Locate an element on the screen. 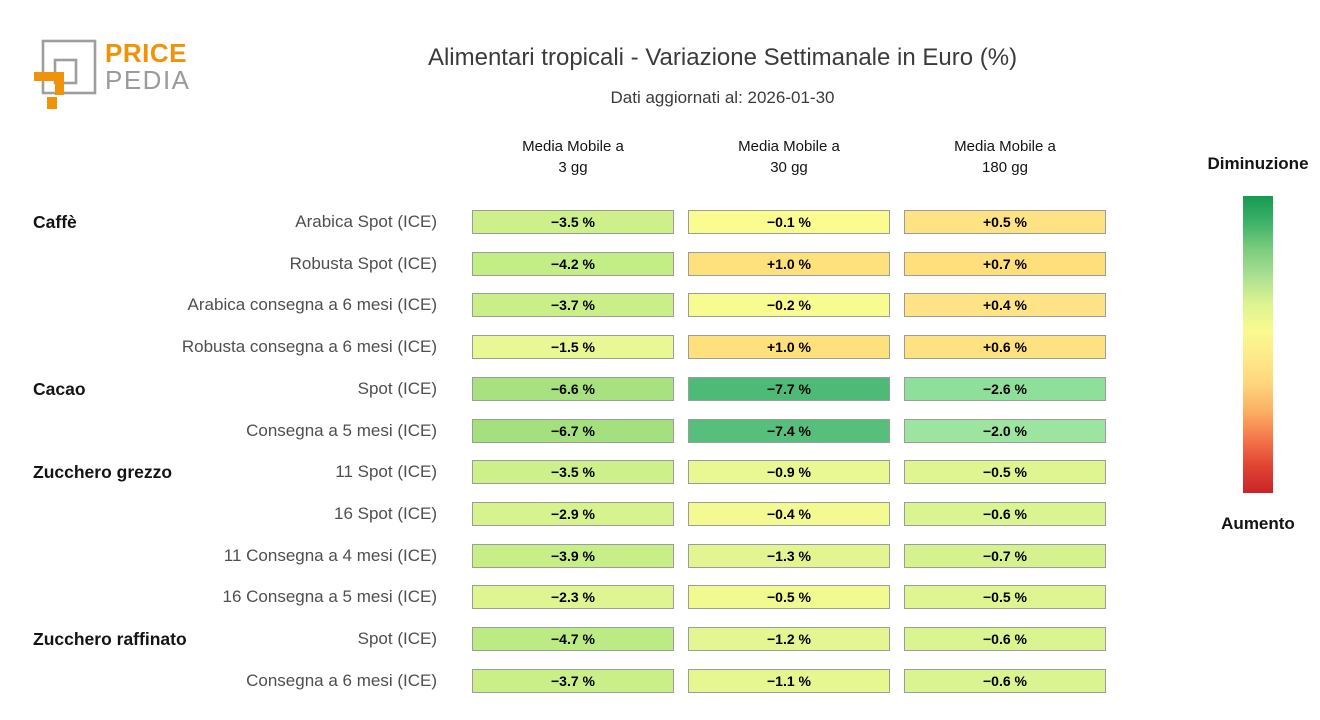 The width and height of the screenshot is (1320, 720). heatmap-cell: −1.3 % is located at coordinates (789, 556).